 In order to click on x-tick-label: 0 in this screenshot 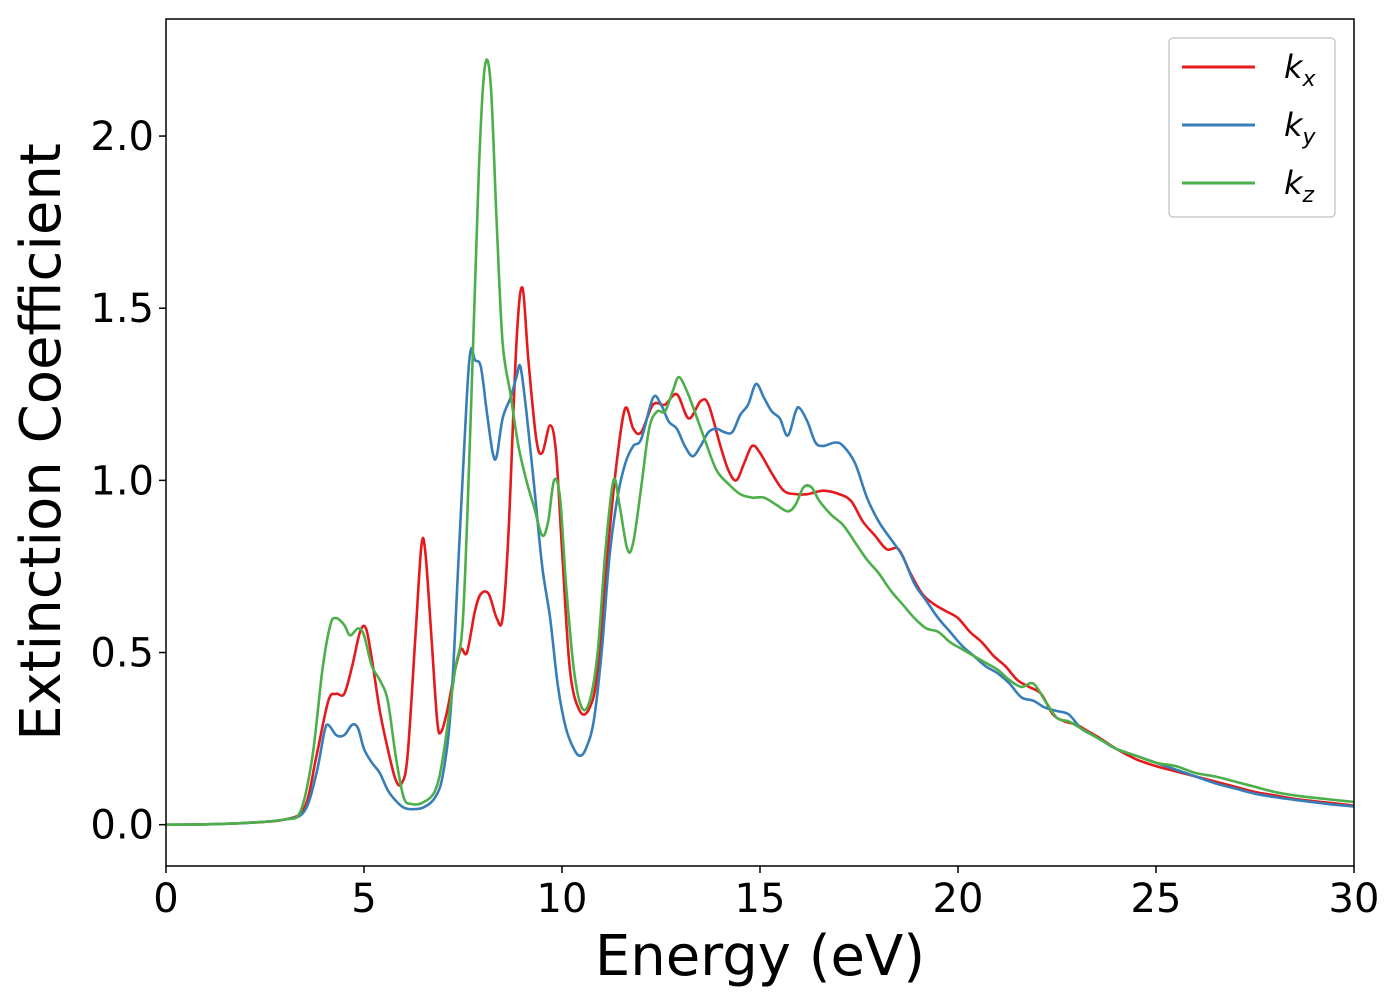, I will do `click(165, 899)`.